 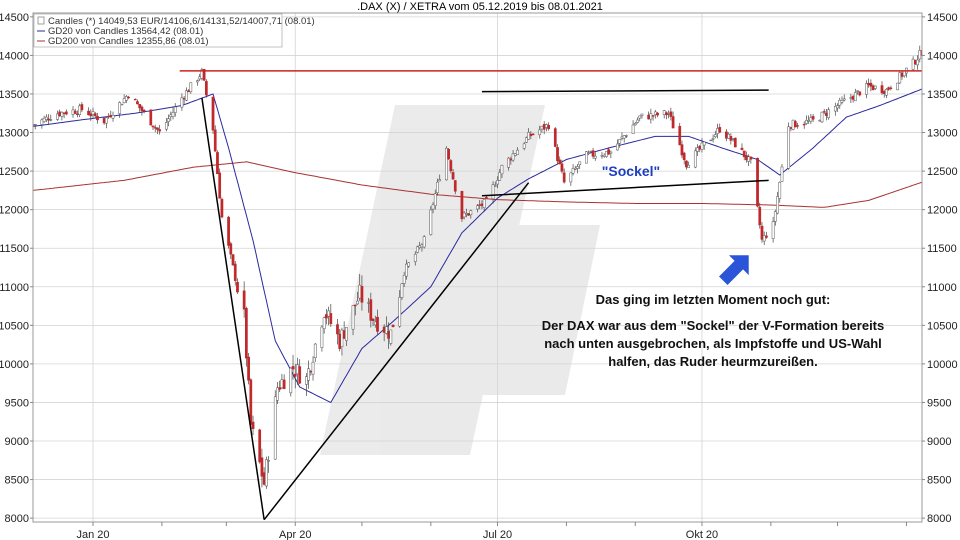 I want to click on y-tick-label: 12000, so click(x=942, y=211).